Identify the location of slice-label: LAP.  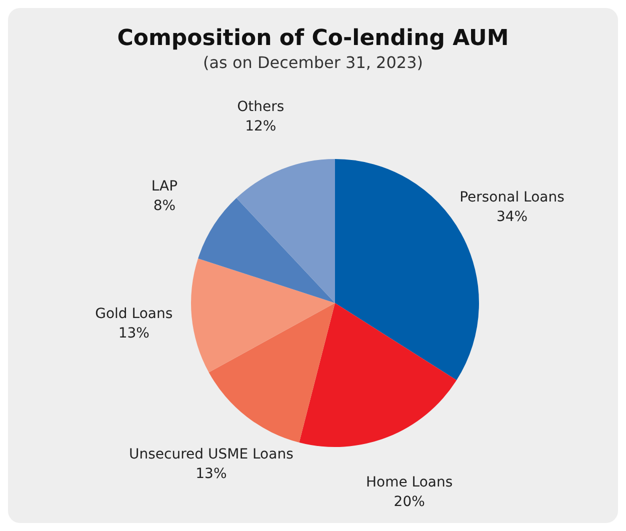
(164, 186).